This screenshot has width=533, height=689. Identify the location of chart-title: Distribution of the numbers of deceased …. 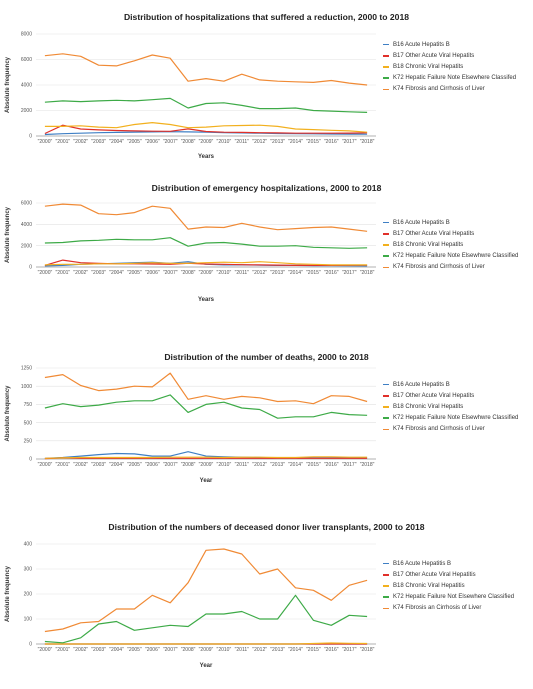
(266, 527).